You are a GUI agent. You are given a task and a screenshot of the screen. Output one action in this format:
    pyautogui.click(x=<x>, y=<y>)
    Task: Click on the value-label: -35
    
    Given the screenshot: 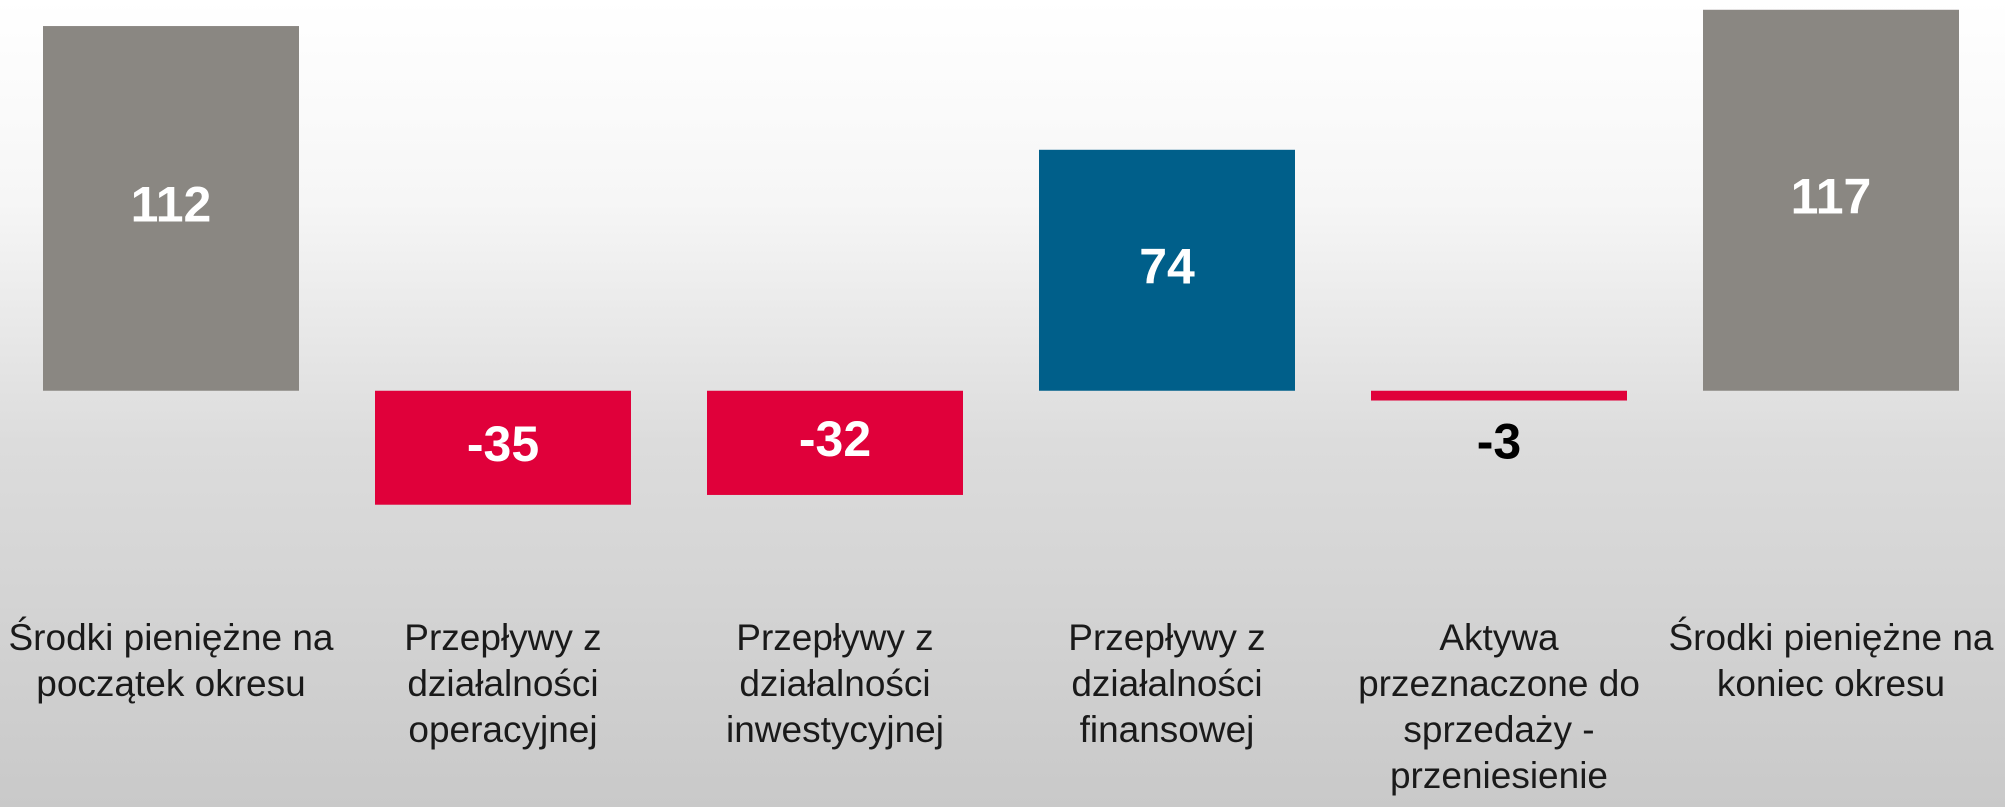 What is the action you would take?
    pyautogui.click(x=503, y=444)
    